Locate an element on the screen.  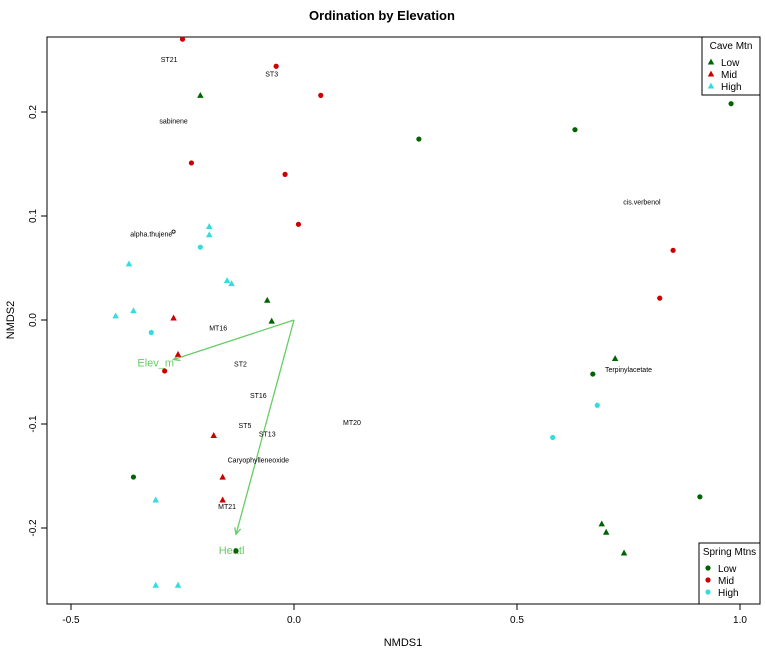
x-axis-label: NMDS1 is located at coordinates (403, 643).